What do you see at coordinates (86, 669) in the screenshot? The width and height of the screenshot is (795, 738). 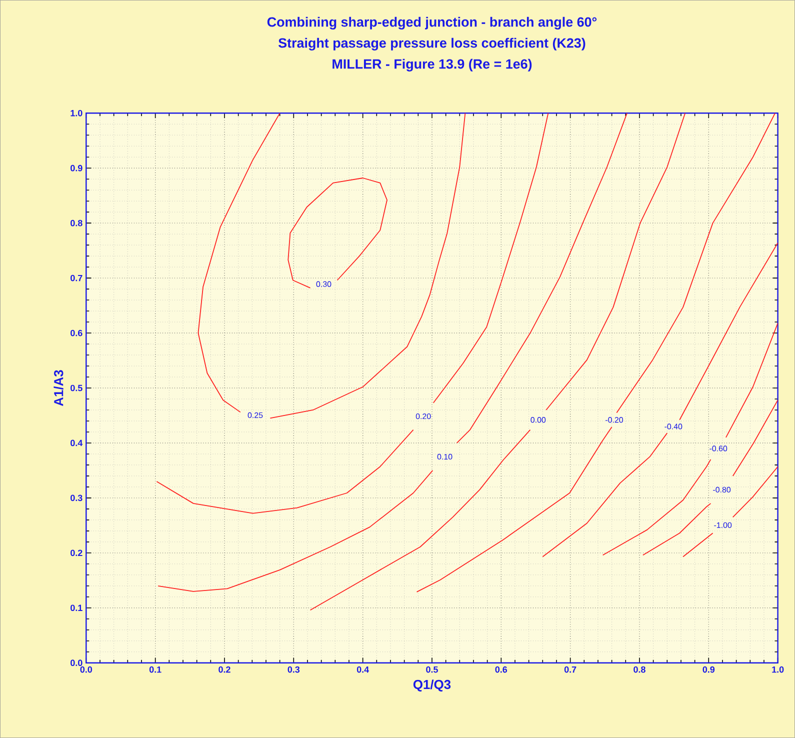 I see `x-tick-label: 0.0` at bounding box center [86, 669].